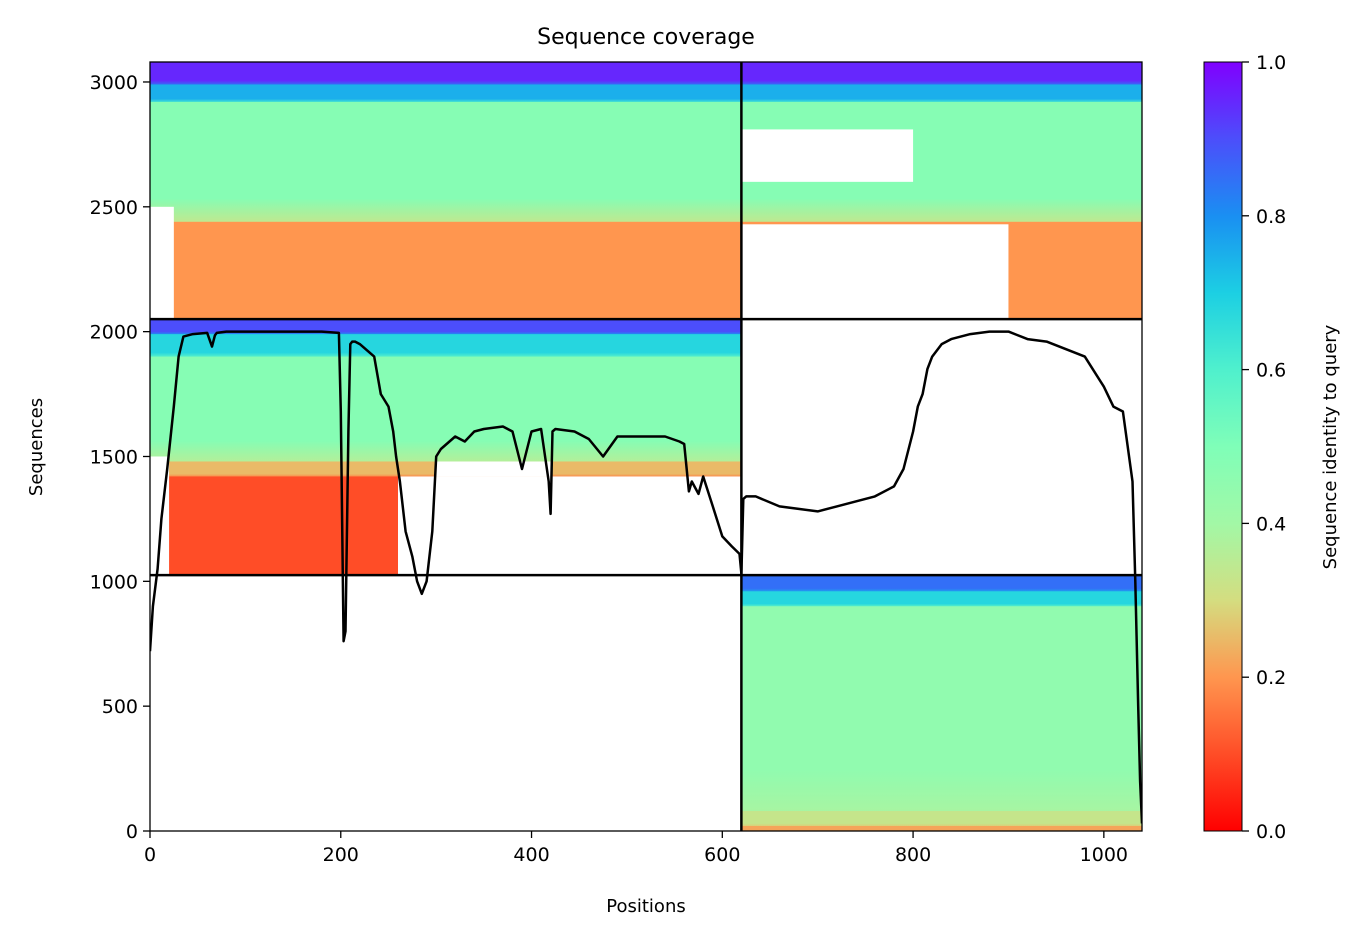 The height and width of the screenshot is (939, 1364). I want to click on x-tick-label: 0, so click(150, 855).